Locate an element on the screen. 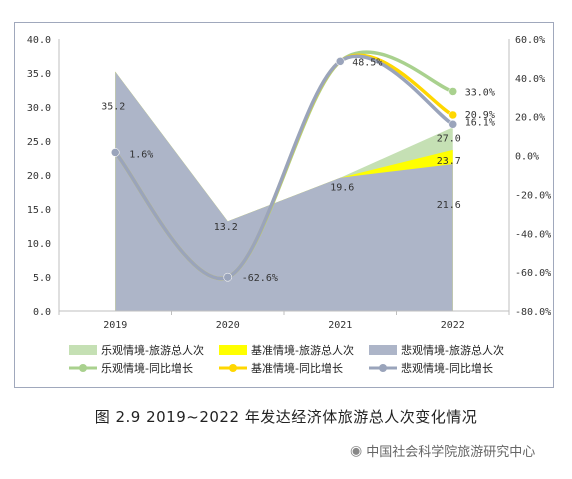 This screenshot has width=572, height=479. line-data-label: 33.0% is located at coordinates (480, 92).